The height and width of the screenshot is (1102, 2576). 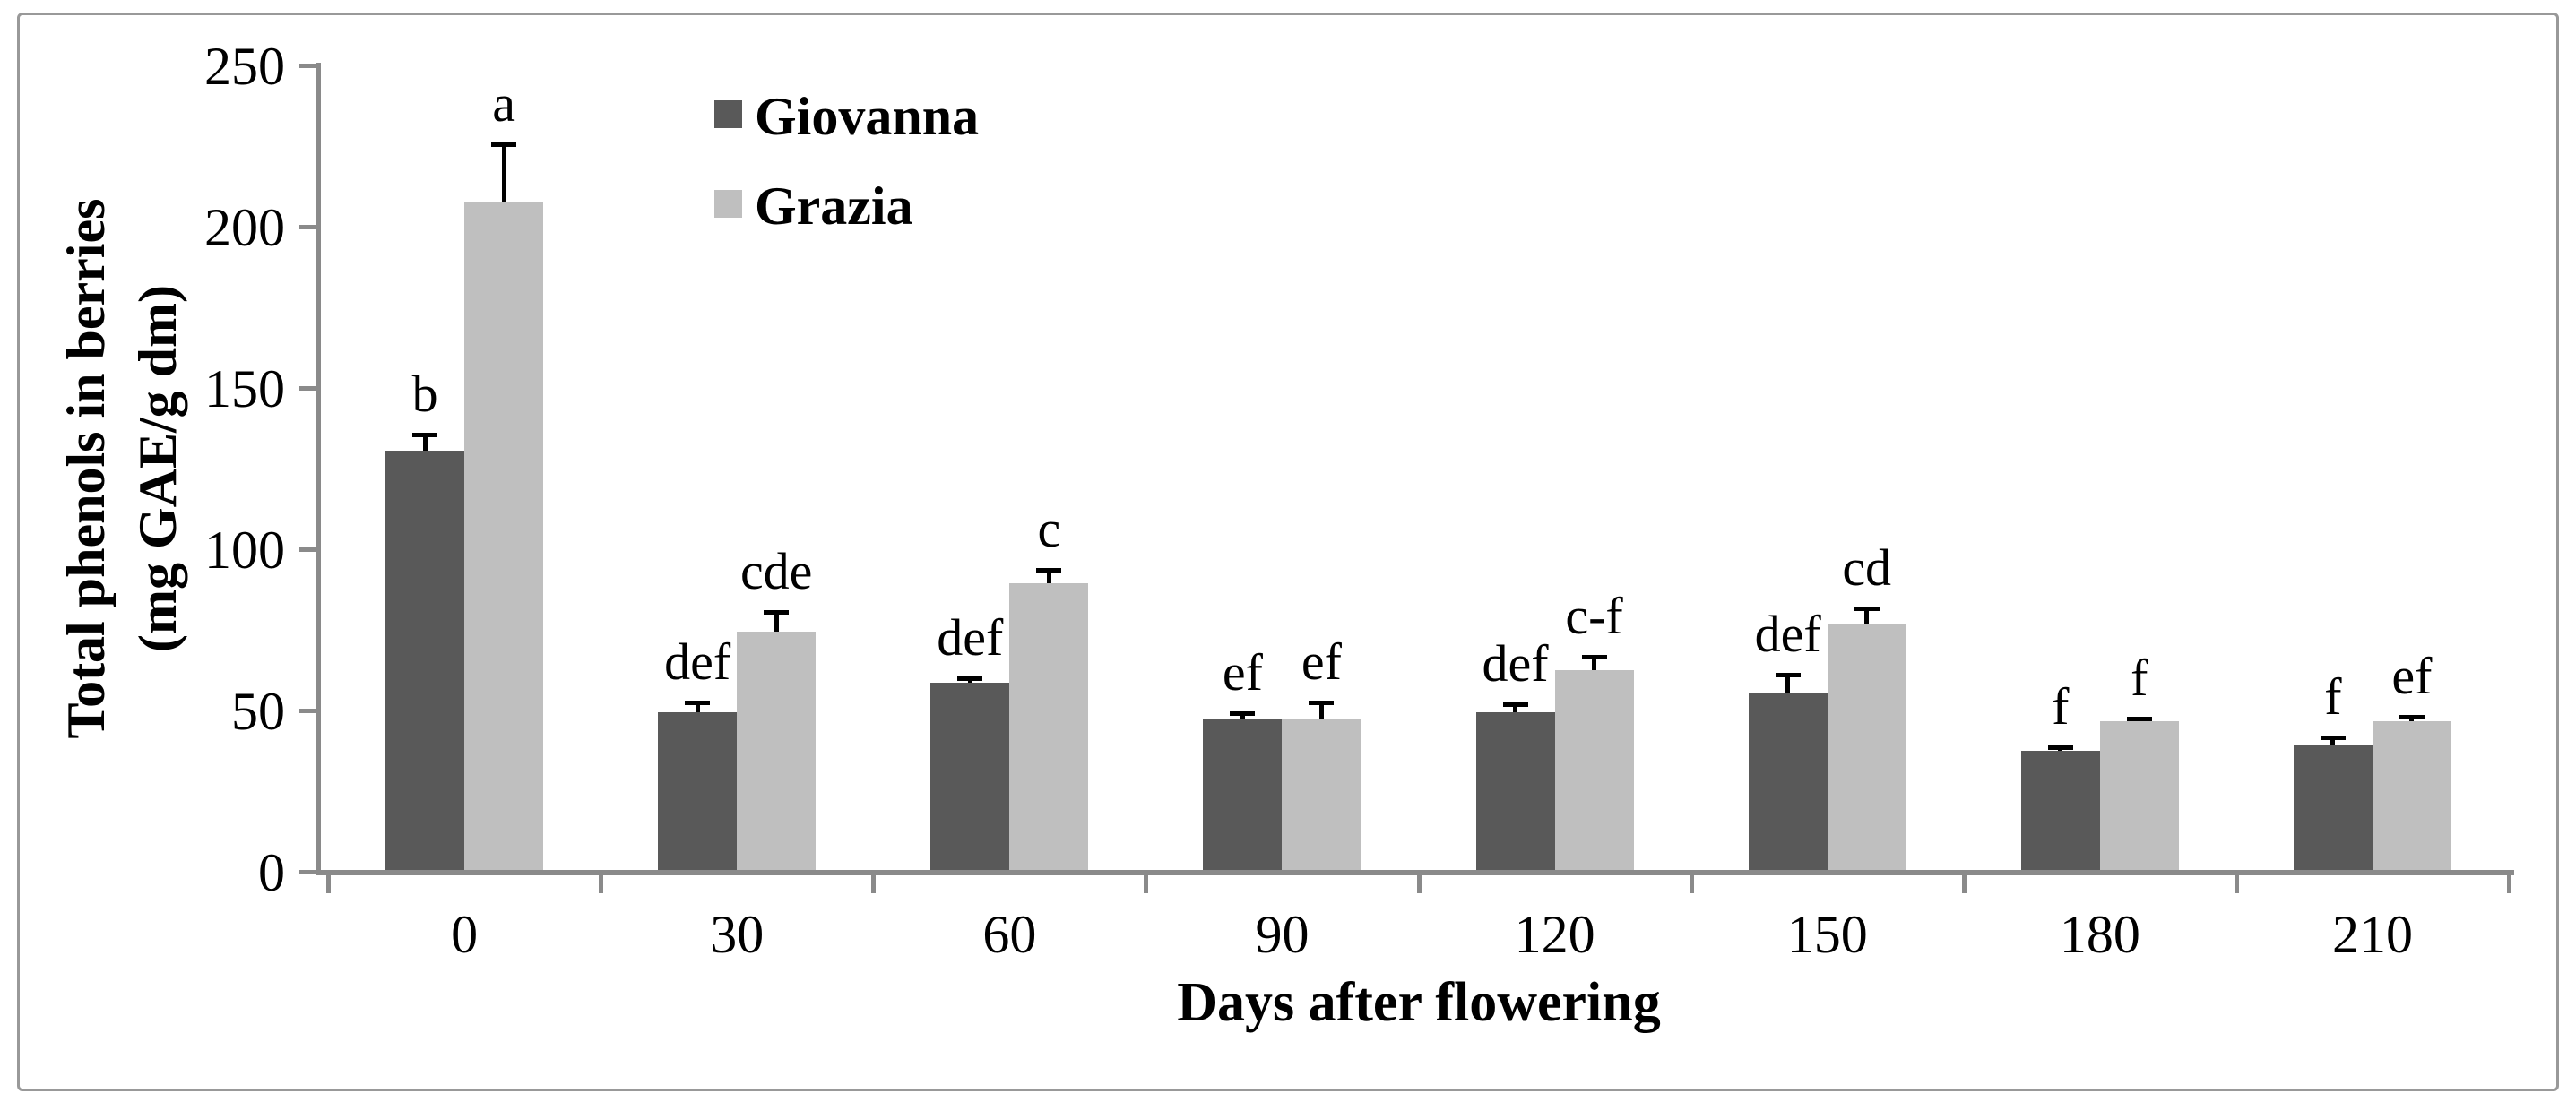 I want to click on x-axis-line, so click(x=1415, y=872).